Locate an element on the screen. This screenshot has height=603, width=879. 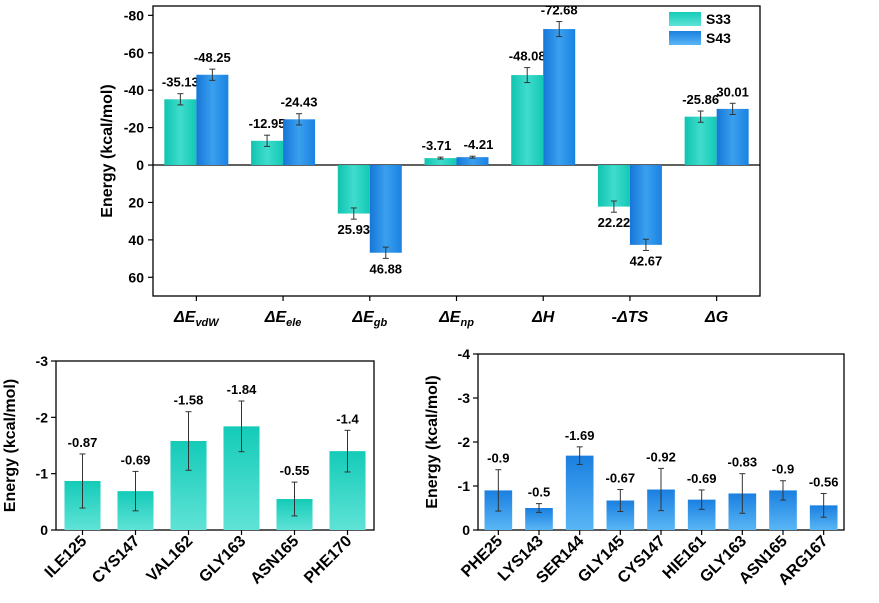
category-prefix: -ΔTS is located at coordinates (630, 317).